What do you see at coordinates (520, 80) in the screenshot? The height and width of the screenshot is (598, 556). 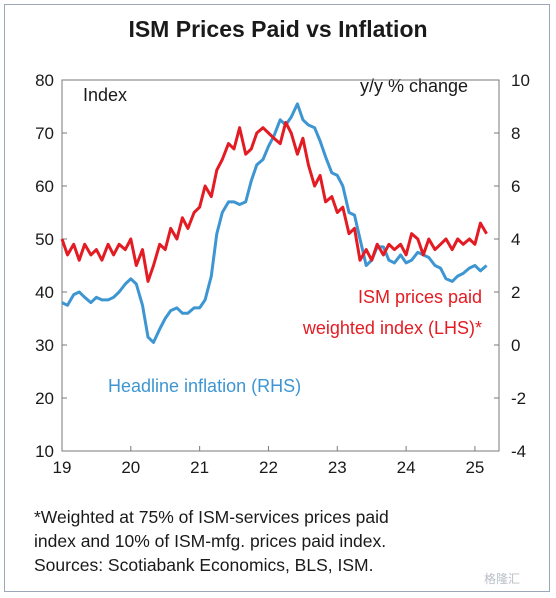 I see `right-tick-label: 10` at bounding box center [520, 80].